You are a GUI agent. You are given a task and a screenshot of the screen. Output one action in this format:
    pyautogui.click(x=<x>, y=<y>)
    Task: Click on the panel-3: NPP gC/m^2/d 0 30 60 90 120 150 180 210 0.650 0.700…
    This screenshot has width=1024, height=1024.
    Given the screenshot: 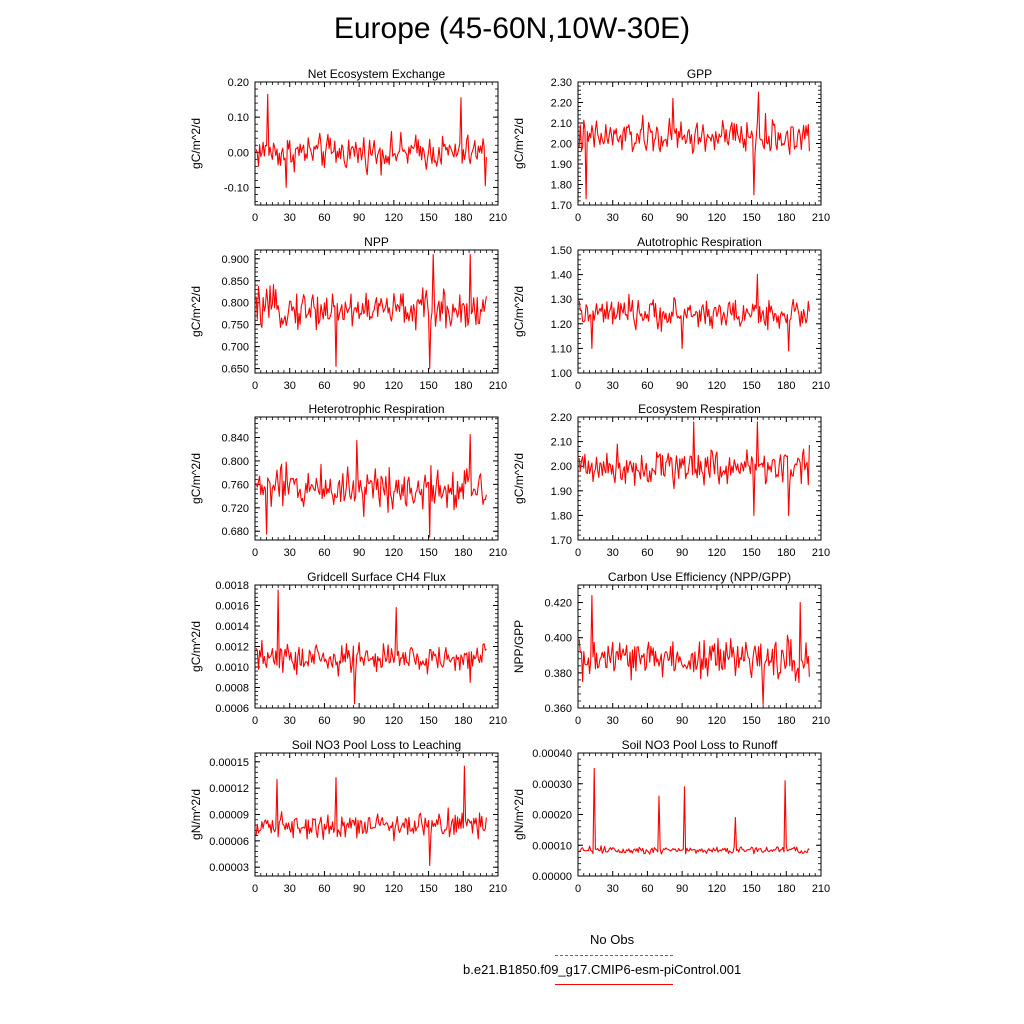 What is the action you would take?
    pyautogui.click(x=348, y=313)
    